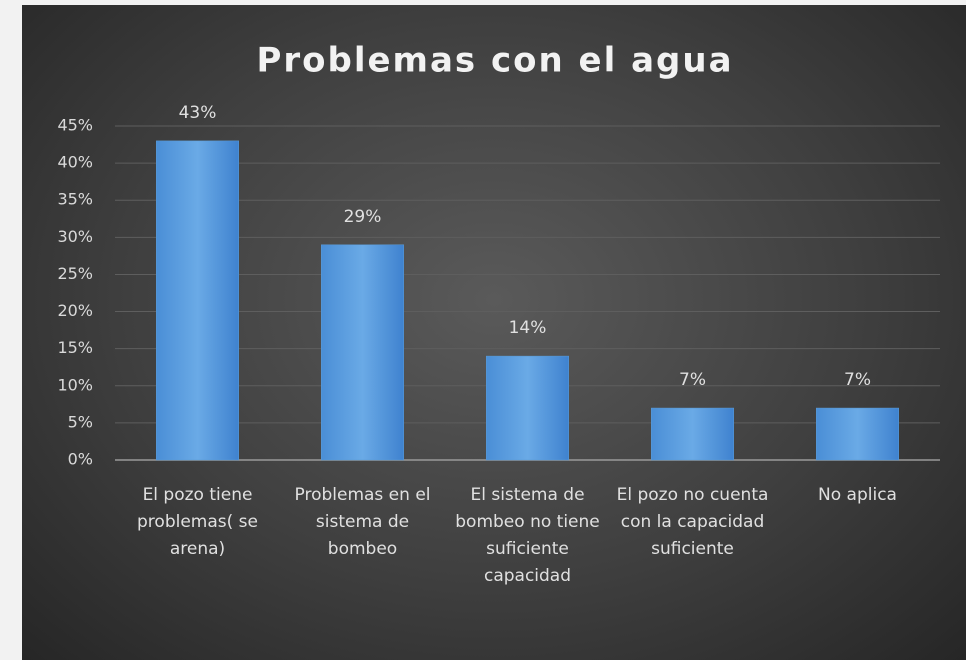  What do you see at coordinates (75, 384) in the screenshot?
I see `y-tick-label: 10%` at bounding box center [75, 384].